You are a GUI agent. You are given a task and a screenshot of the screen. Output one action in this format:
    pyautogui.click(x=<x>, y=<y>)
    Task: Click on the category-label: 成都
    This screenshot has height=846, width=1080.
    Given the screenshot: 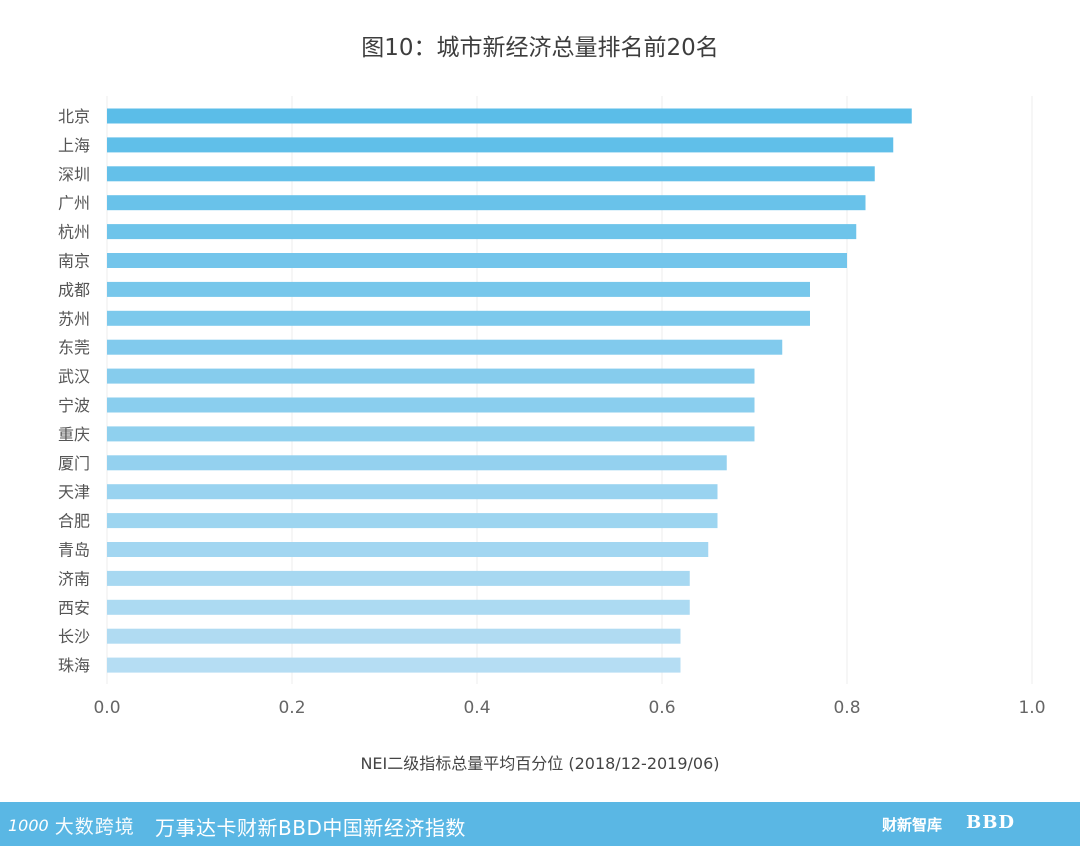 What is the action you would take?
    pyautogui.click(x=74, y=289)
    